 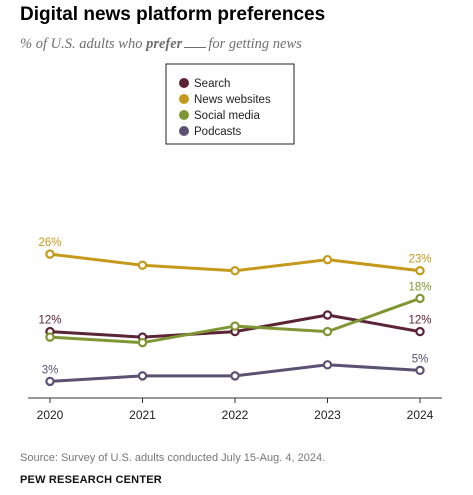 What do you see at coordinates (218, 132) in the screenshot?
I see `legend-label: Podcasts` at bounding box center [218, 132].